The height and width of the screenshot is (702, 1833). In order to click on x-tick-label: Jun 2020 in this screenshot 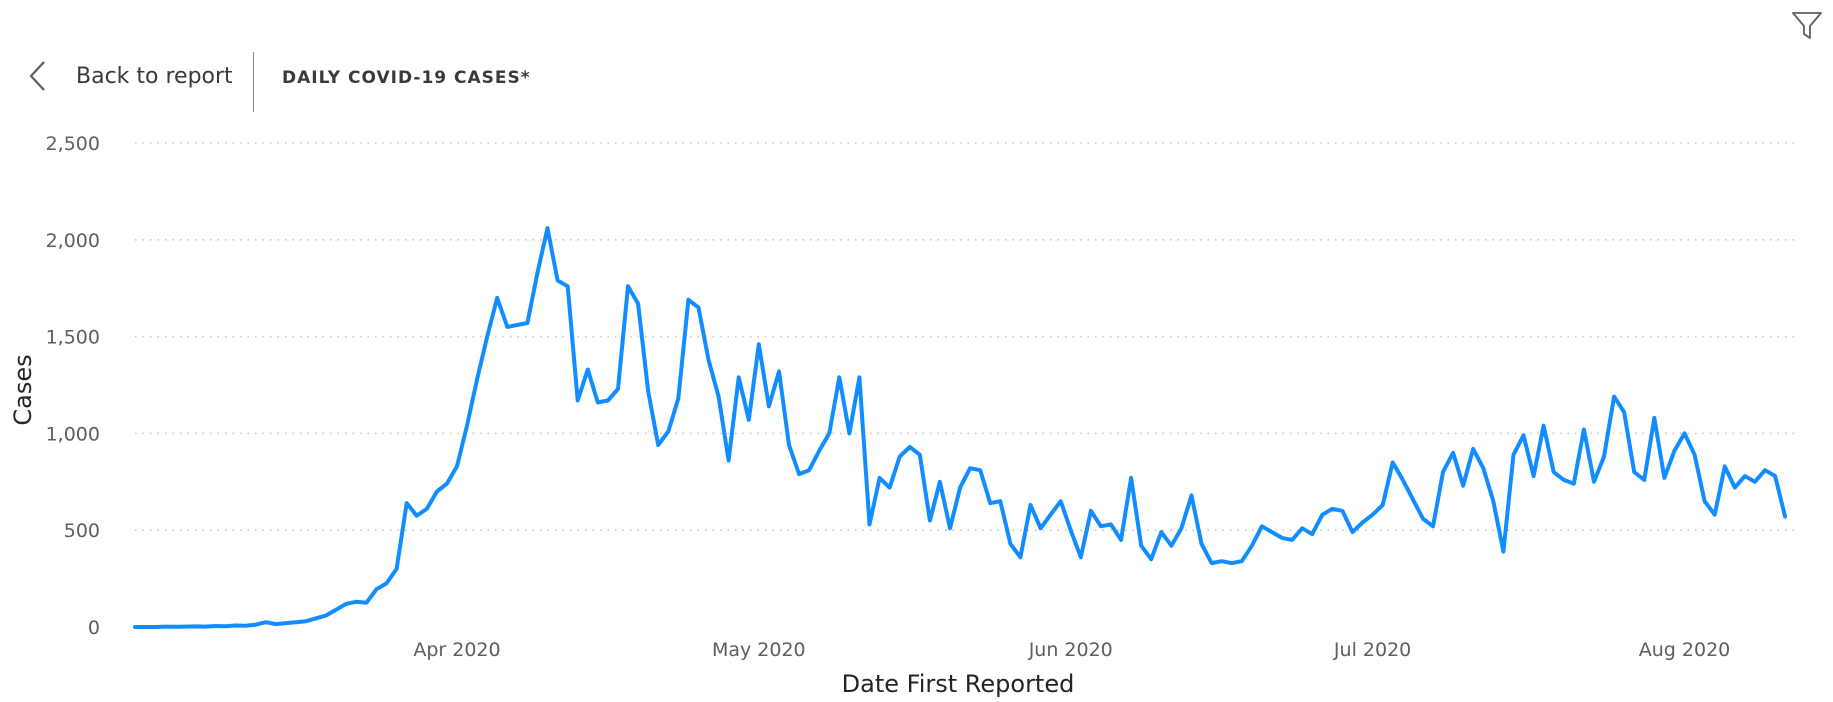, I will do `click(1070, 650)`.